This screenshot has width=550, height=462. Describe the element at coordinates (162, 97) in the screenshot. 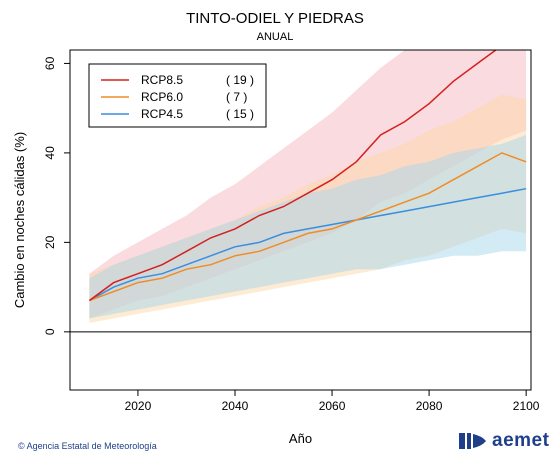

I see `legend-label-rcp60: RCP6.0` at that location.